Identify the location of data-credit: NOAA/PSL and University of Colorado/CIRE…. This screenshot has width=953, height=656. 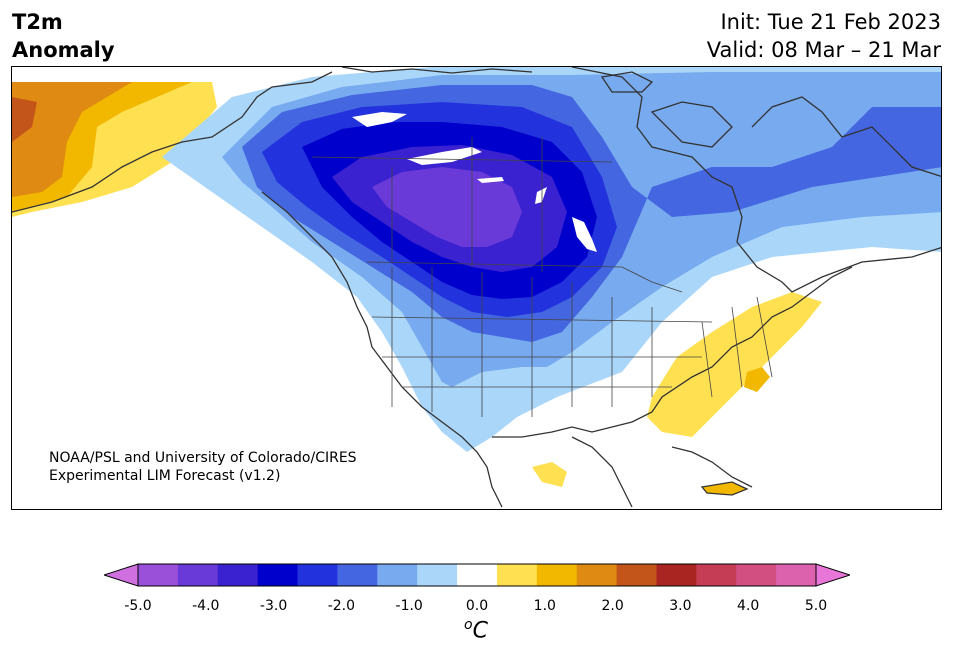
(203, 467).